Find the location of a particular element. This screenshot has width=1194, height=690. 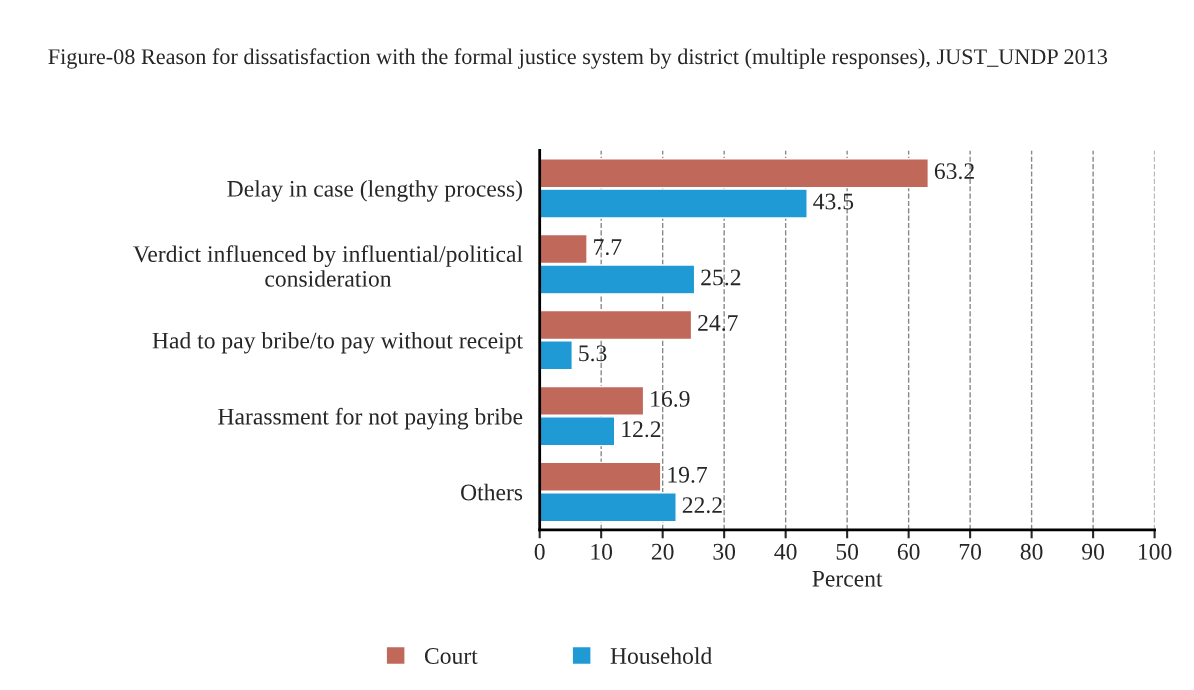

data-label: 24.7 is located at coordinates (718, 323).